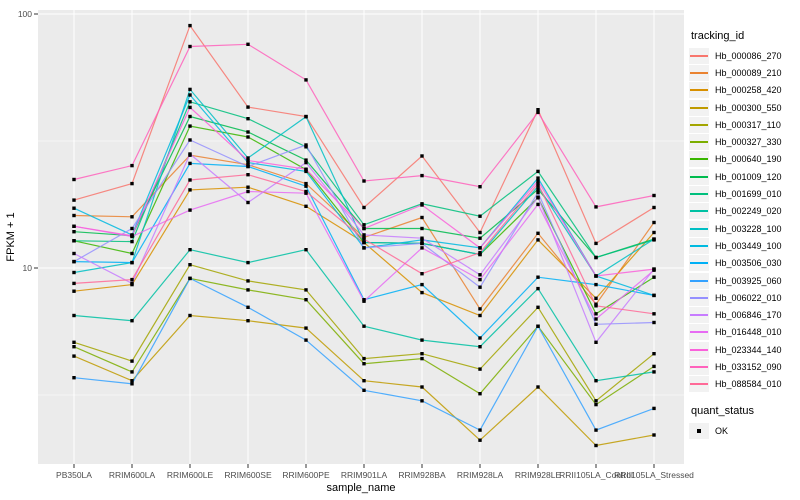 This screenshot has height=500, width=800. What do you see at coordinates (743, 211) in the screenshot?
I see `legend-entry-Hb_002249_020: Hb_002249_020` at bounding box center [743, 211].